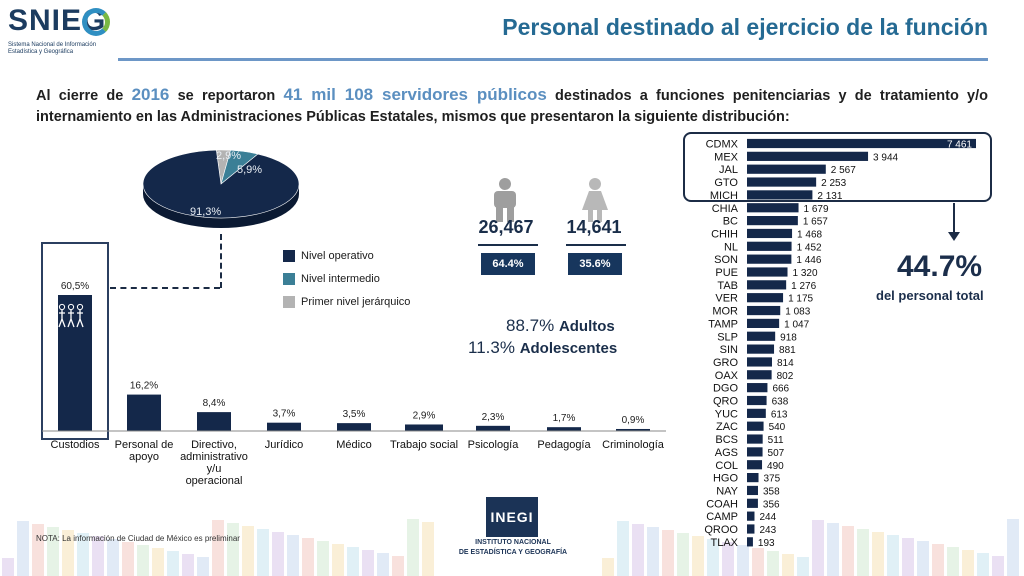 The image size is (1024, 576). I want to click on state-value: 666, so click(780, 389).